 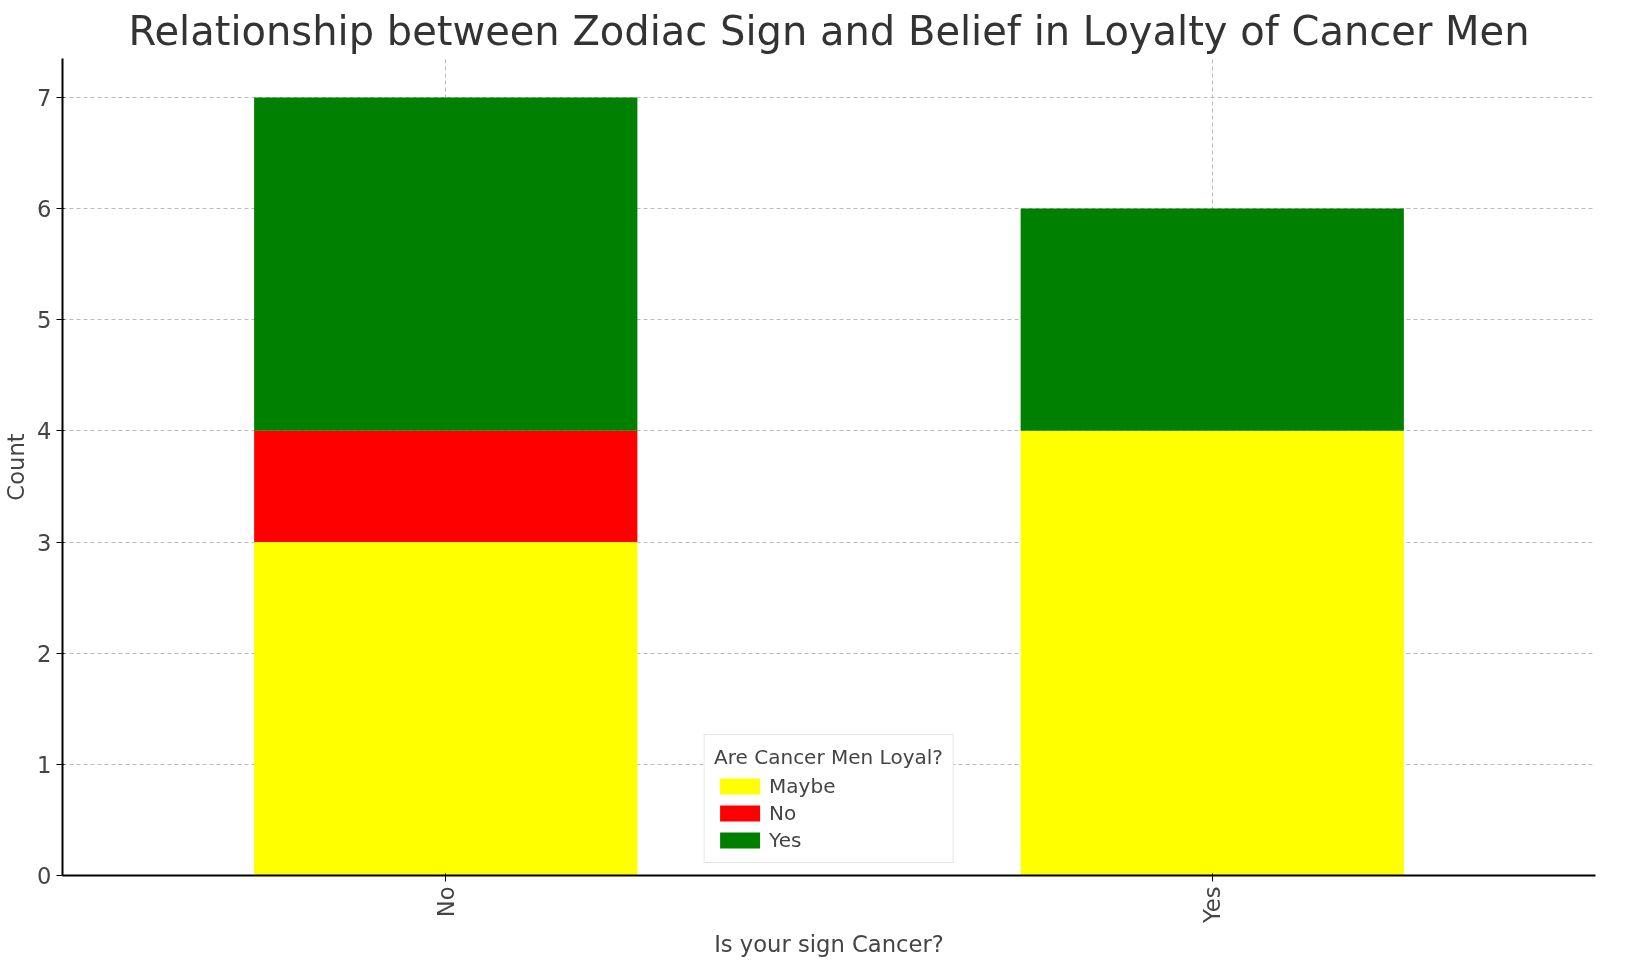 I want to click on y-tick-label: 7, so click(x=44, y=97).